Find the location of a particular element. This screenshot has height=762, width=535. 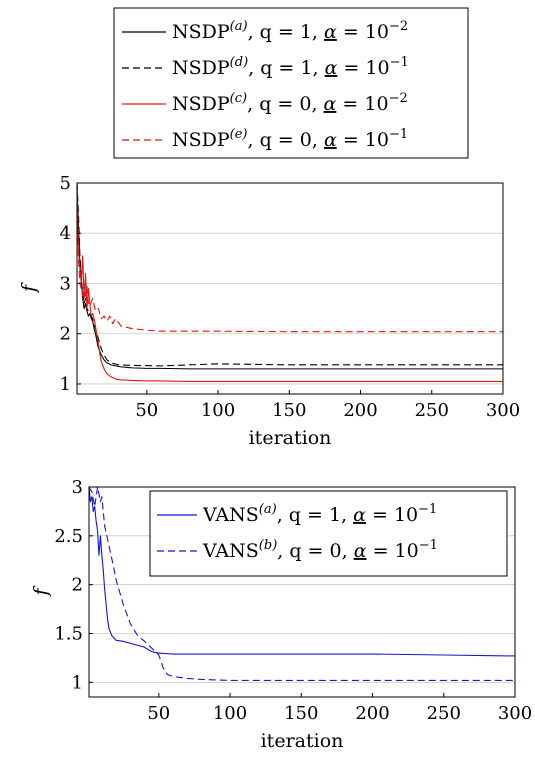

legend-entry: NSDP(a), q = 1, α = 10−2 is located at coordinates (265, 31).